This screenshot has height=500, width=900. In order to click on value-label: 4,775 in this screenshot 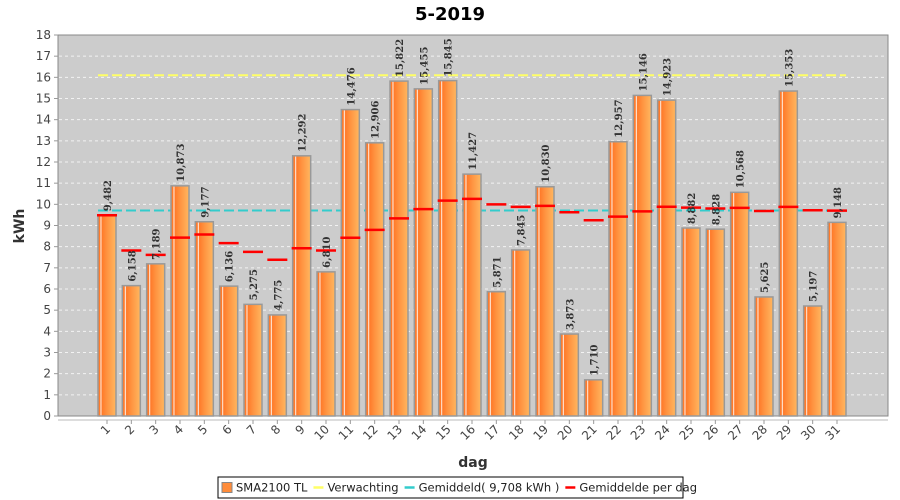, I will do `click(278, 295)`.